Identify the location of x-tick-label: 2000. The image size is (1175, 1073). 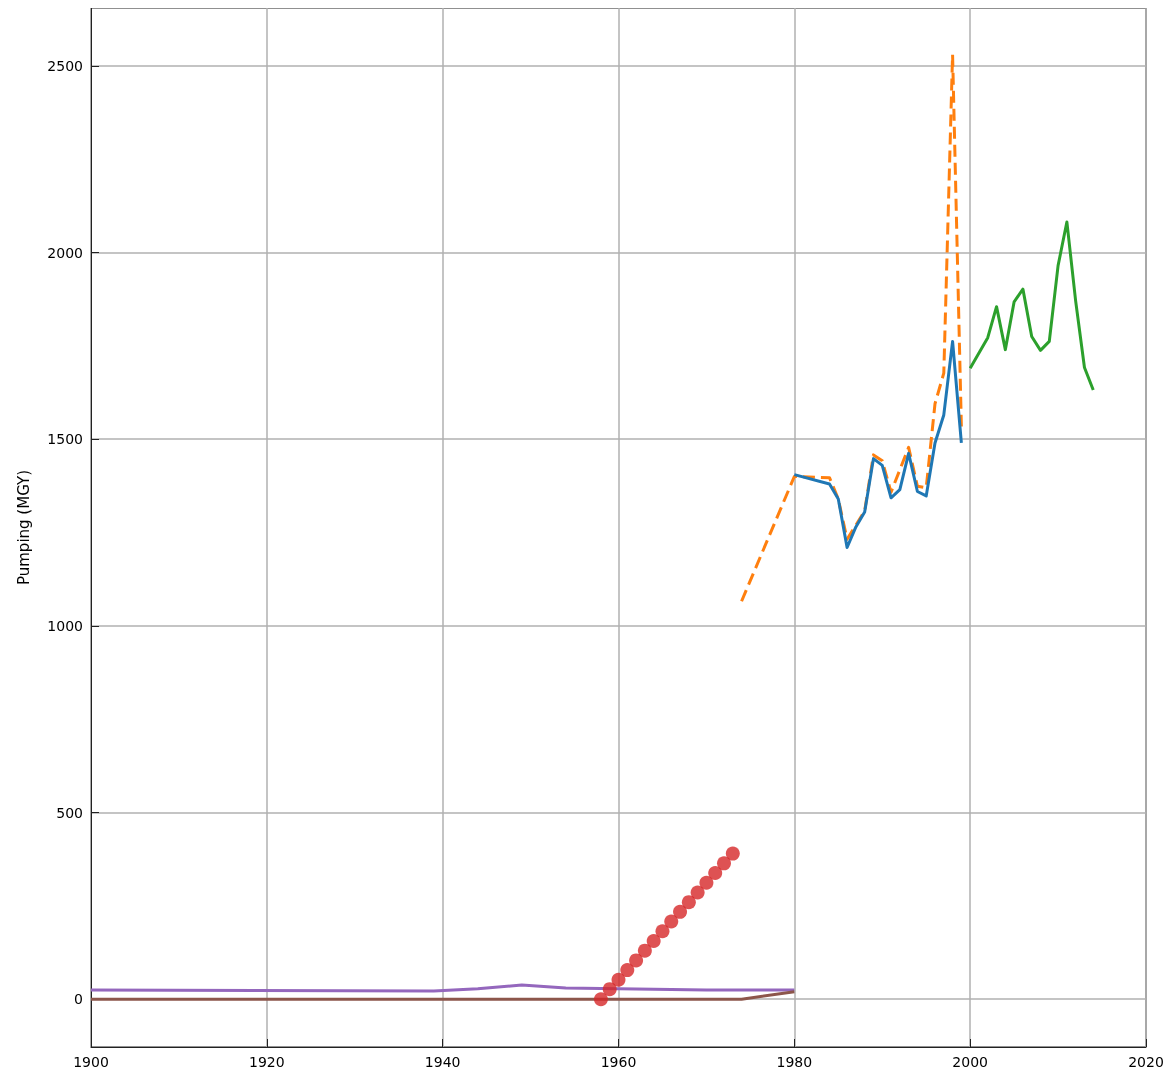
(970, 1062).